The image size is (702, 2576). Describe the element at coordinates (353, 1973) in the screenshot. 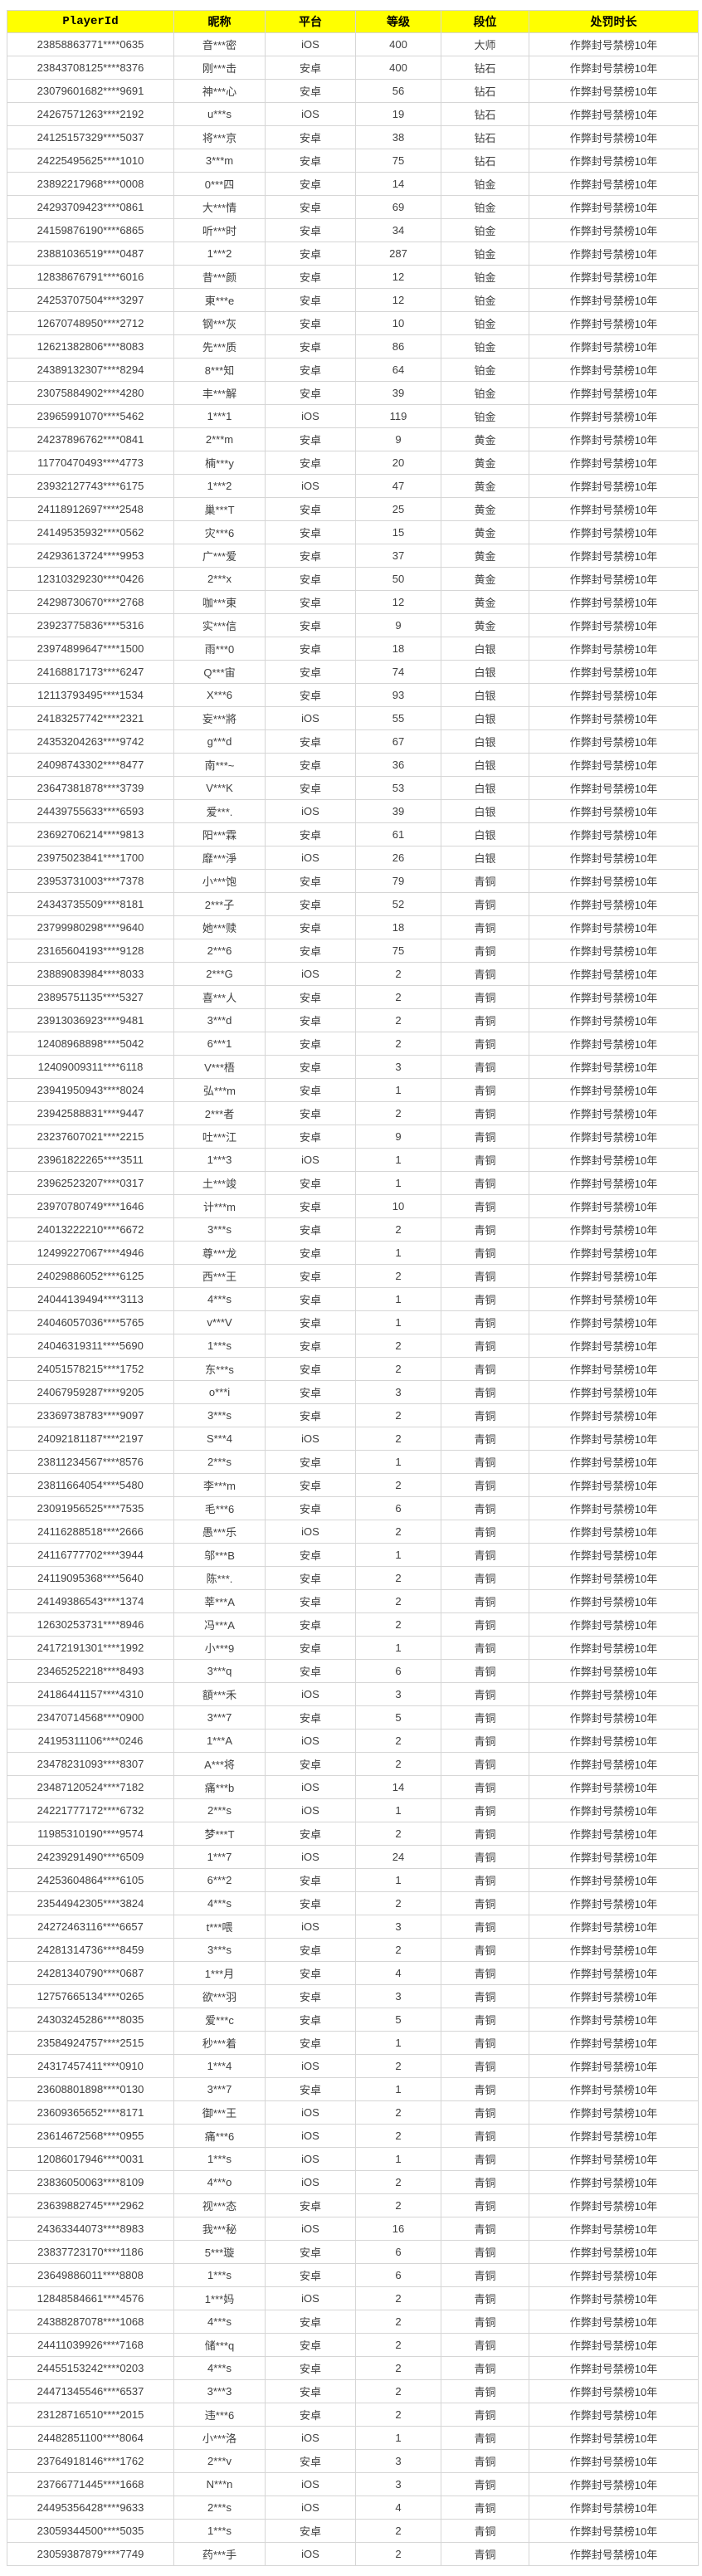

I see `table-row: 24281340790****0687 1***月 安卓 4 青铜 作弊封号禁榜10年` at that location.